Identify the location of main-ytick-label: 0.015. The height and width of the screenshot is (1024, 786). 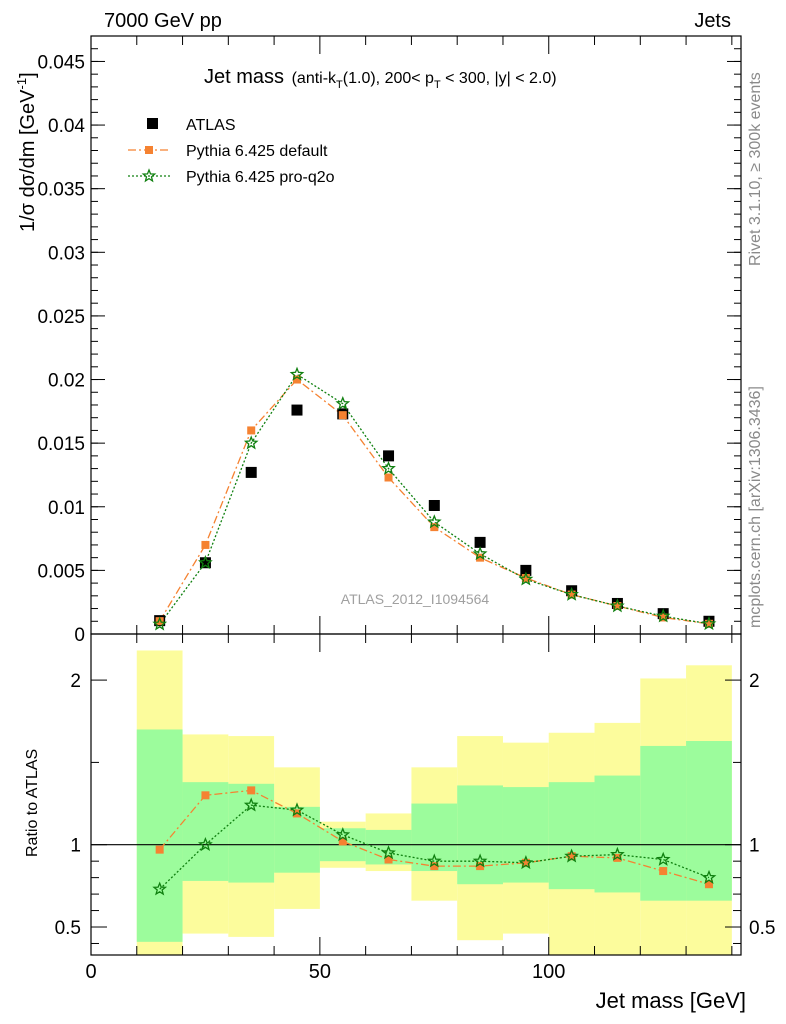
(61, 444).